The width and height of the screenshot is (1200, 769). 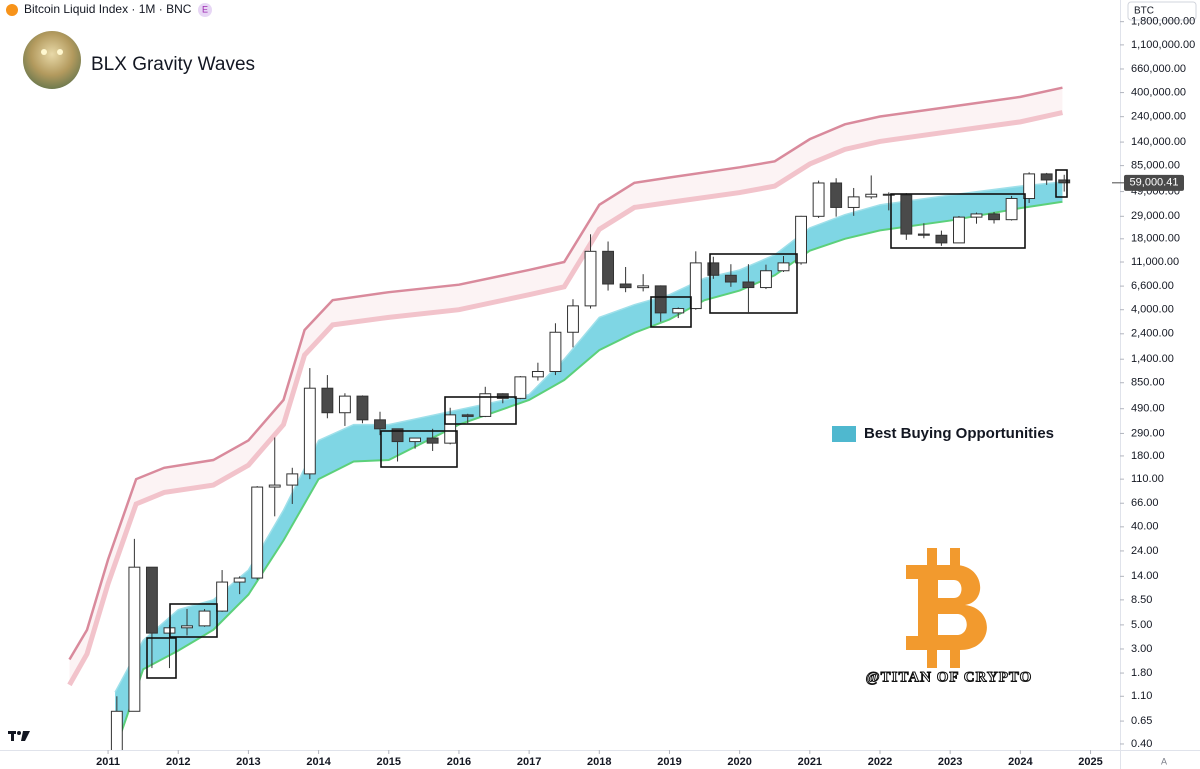 I want to click on y-tick-label: 4,000.00, so click(x=1152, y=310).